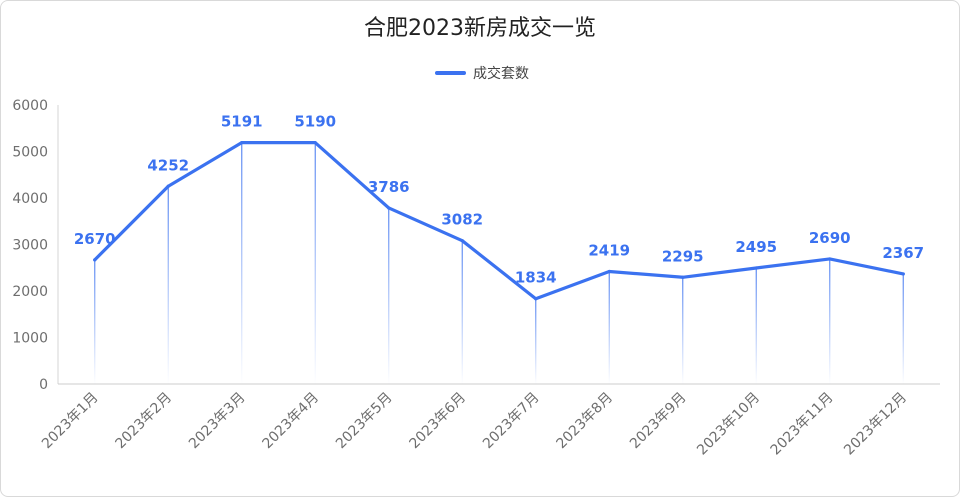 This screenshot has height=497, width=960. What do you see at coordinates (168, 165) in the screenshot?
I see `data-label: 4252` at bounding box center [168, 165].